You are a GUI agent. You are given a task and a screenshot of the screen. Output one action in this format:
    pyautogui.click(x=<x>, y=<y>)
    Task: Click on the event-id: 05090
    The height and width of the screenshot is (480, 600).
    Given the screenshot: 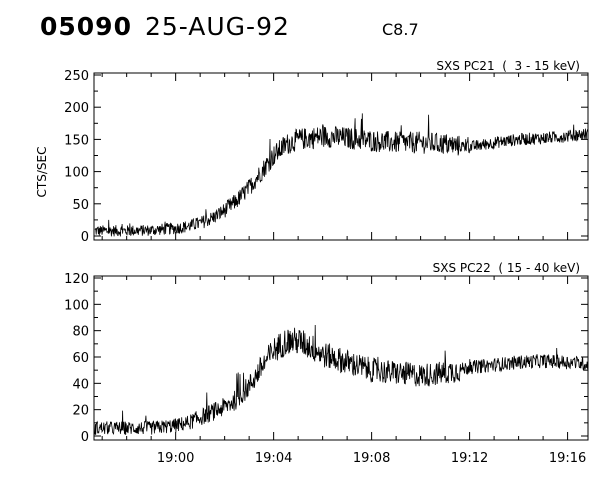 What is the action you would take?
    pyautogui.click(x=86, y=26)
    